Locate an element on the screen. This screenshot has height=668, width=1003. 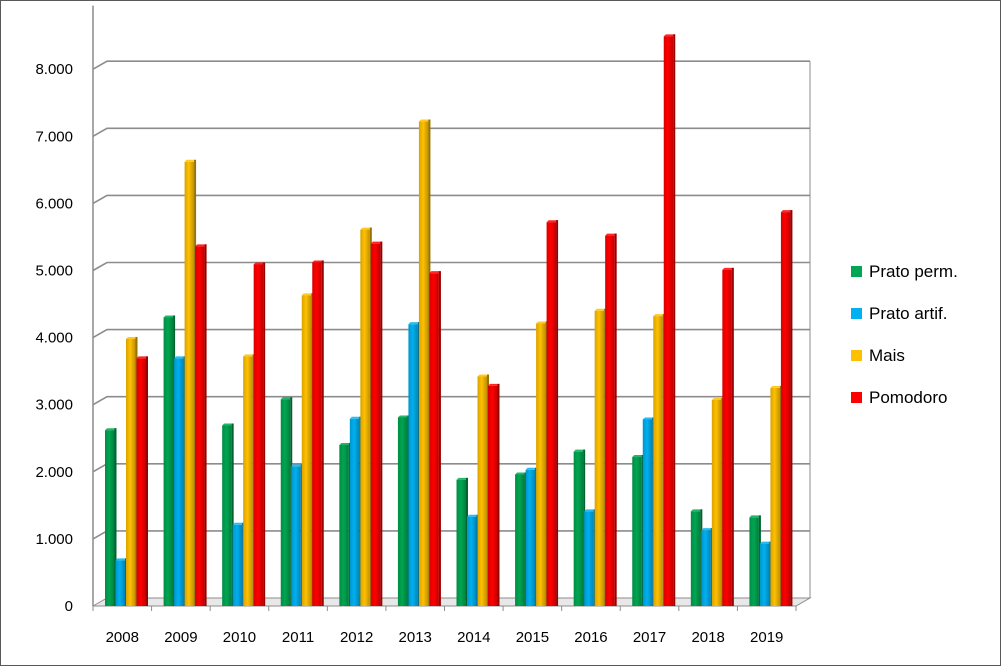
bar-mais-2008 is located at coordinates (132, 471).